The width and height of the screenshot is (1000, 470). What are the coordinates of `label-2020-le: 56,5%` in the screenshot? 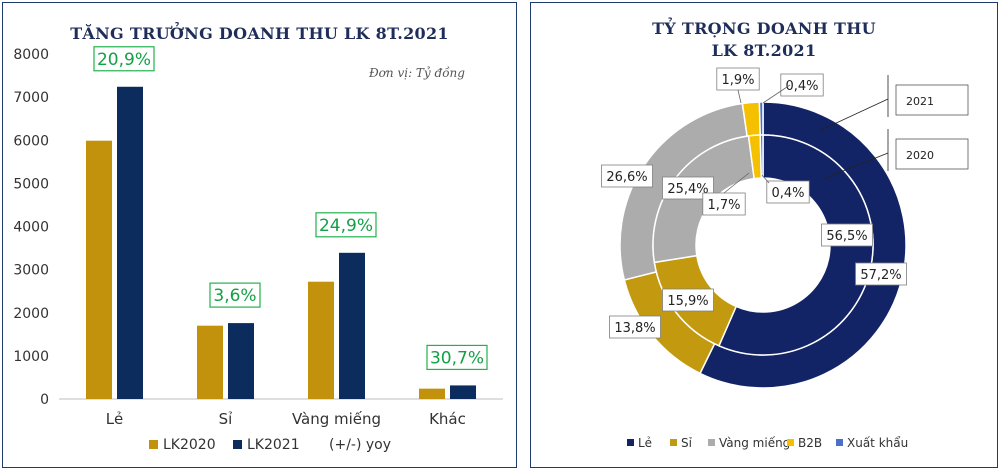 It's located at (846, 236).